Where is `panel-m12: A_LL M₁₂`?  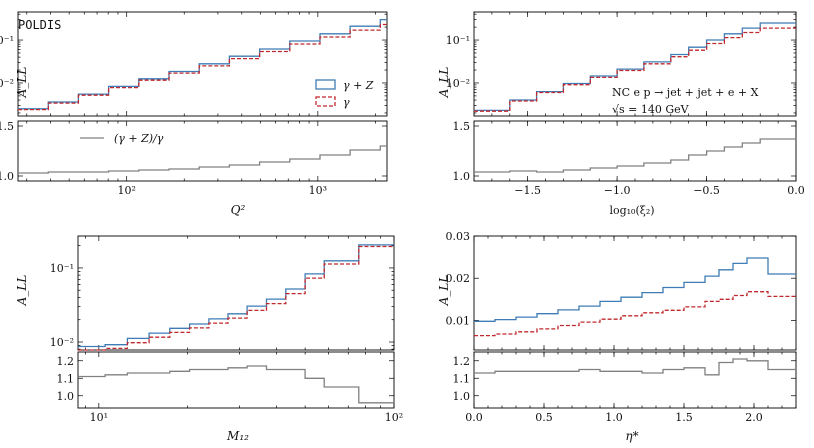
panel-m12: A_LL M₁₂ is located at coordinates (132, 359).